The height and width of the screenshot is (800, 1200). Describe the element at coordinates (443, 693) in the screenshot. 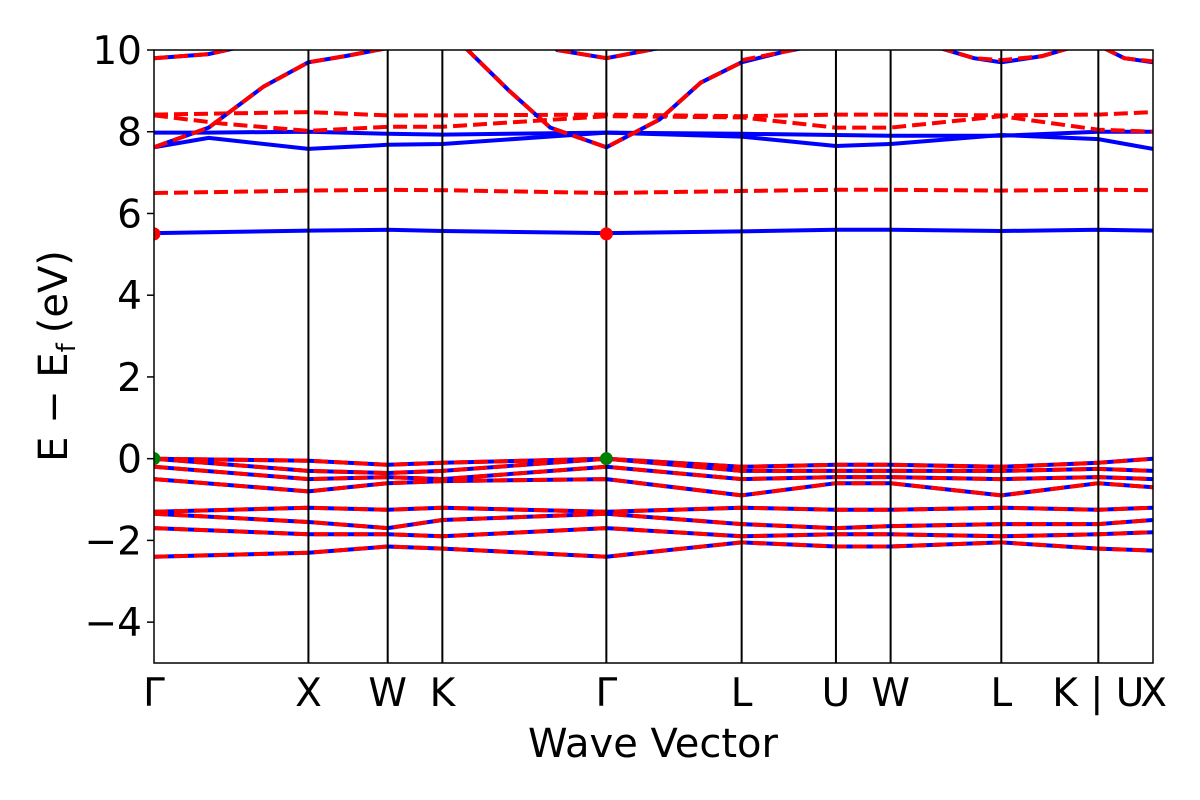

I see `x-tick-label-3: K` at that location.